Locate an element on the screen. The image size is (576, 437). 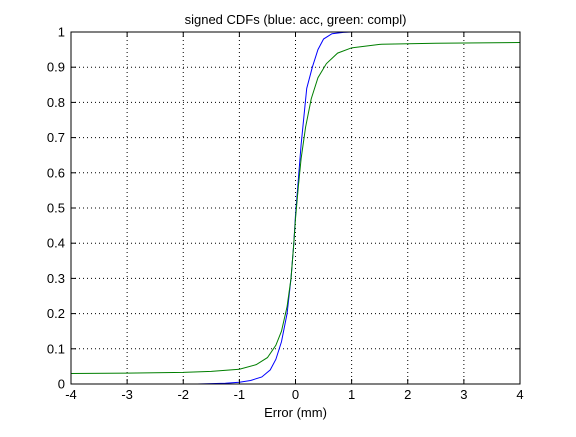
x-tick-label: 3 is located at coordinates (463, 394).